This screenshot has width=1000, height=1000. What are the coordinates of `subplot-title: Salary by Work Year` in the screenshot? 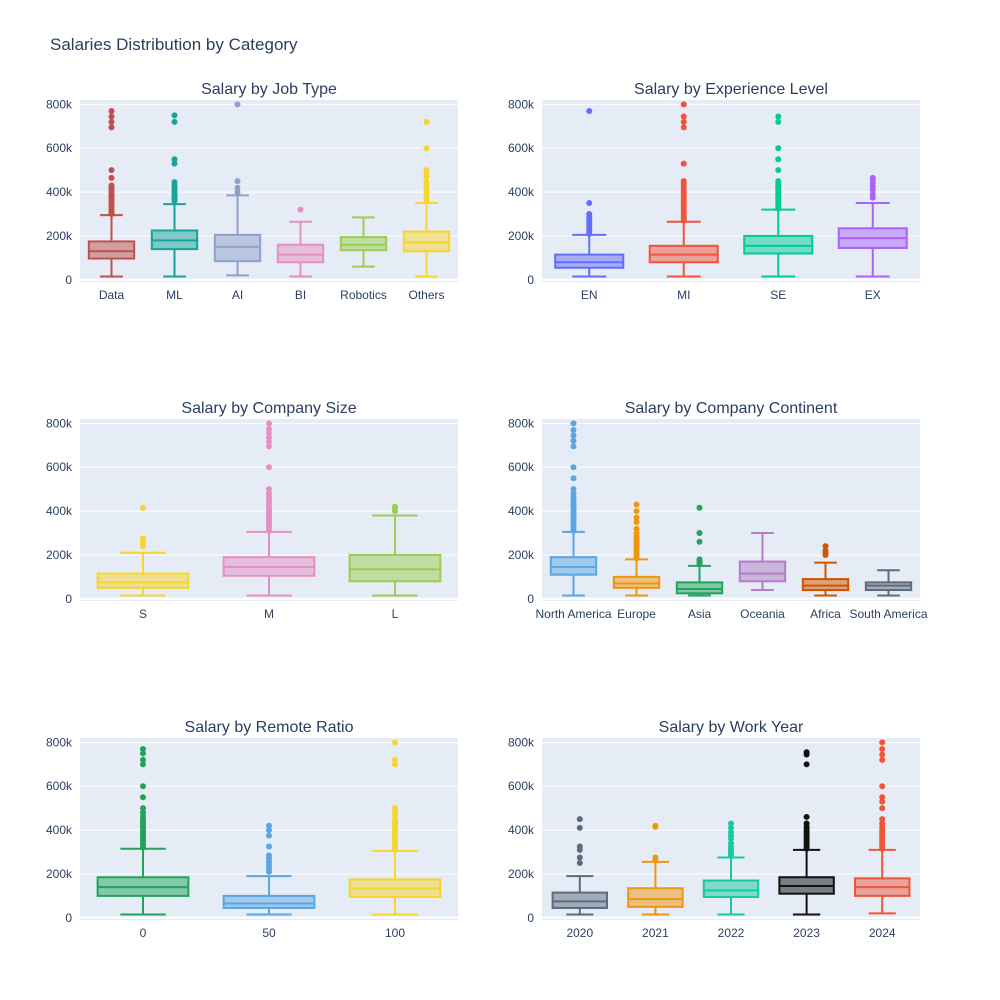 It's located at (731, 727).